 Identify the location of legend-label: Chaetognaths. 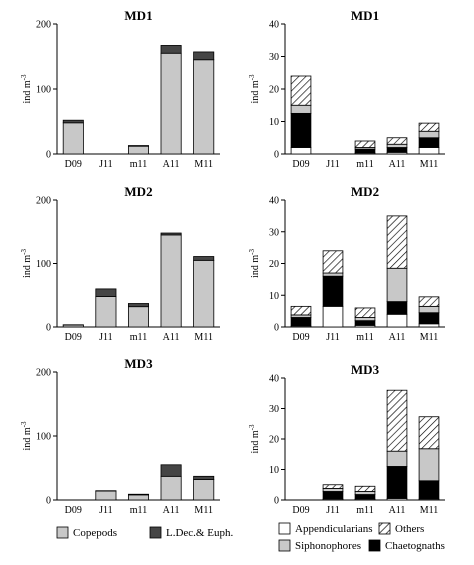
(415, 546).